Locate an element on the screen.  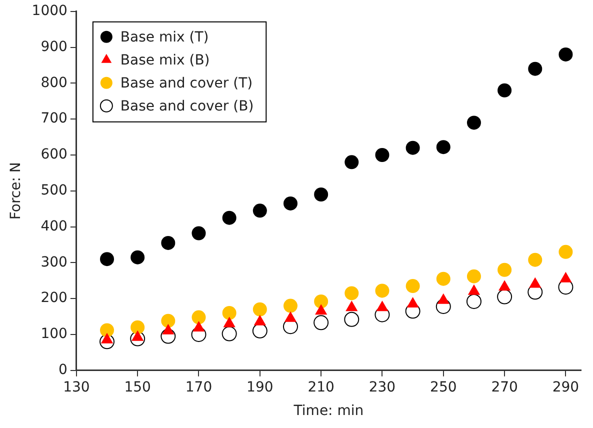
y-tick-label: 1000 is located at coordinates (50, 11).